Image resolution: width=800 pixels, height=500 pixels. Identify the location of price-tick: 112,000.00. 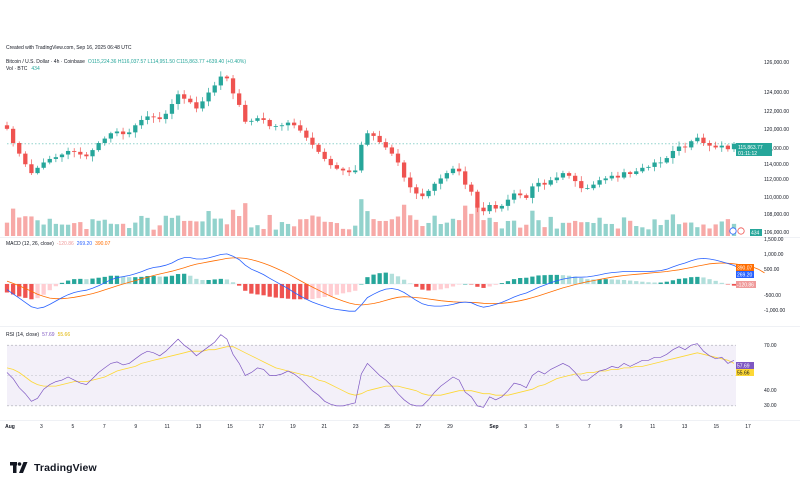
(776, 180).